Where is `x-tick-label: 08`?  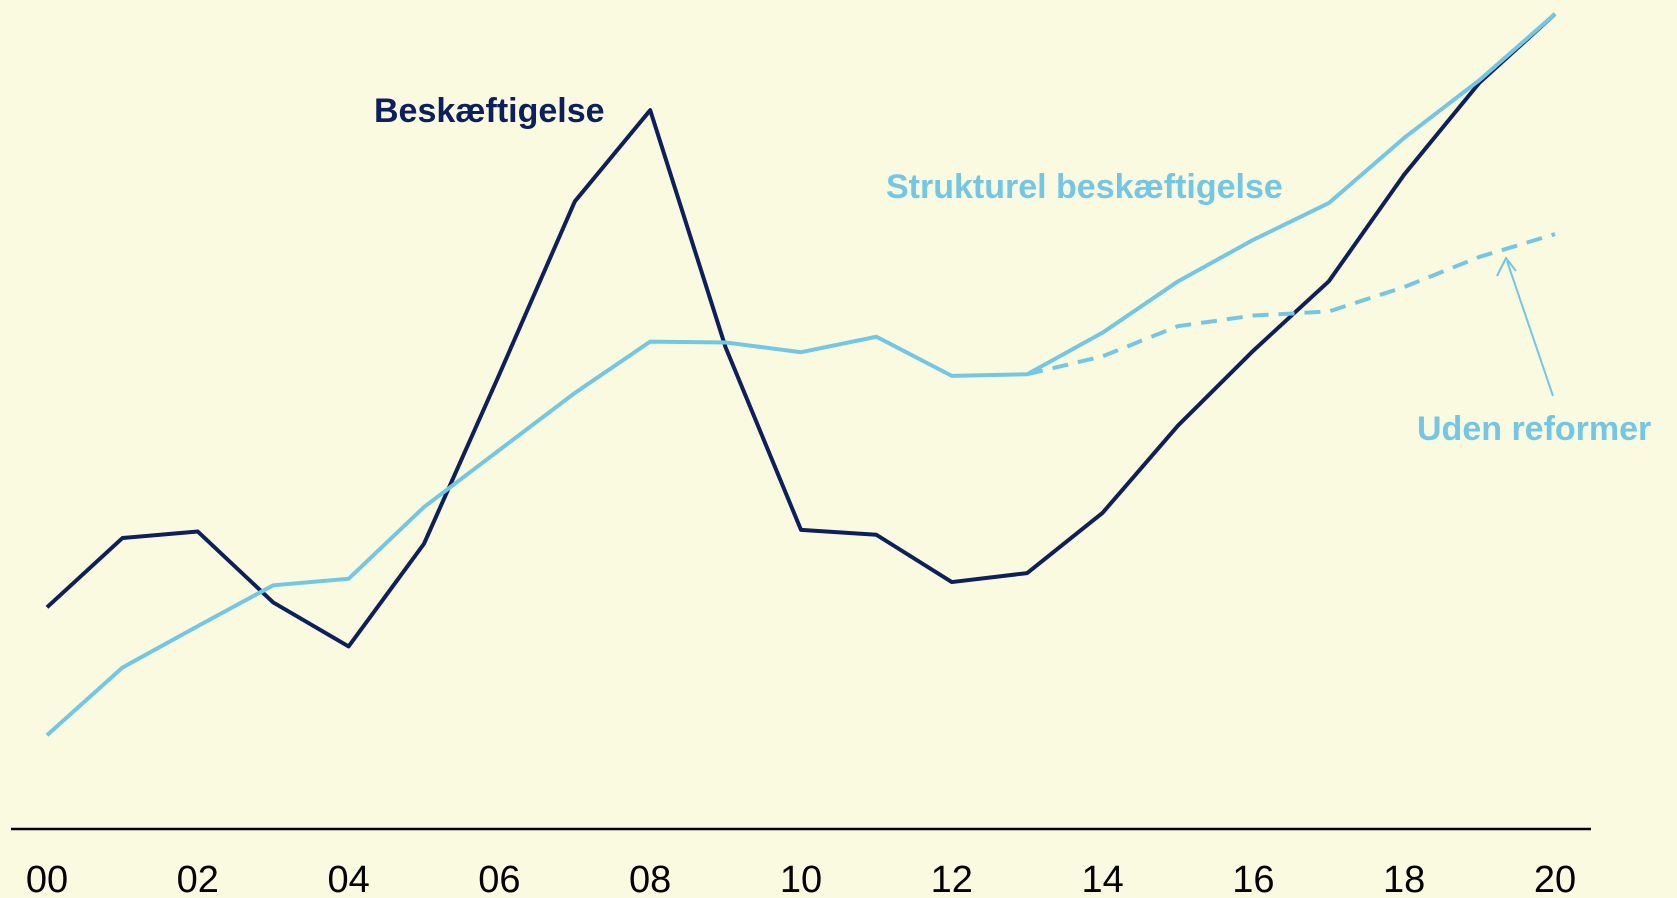
x-tick-label: 08 is located at coordinates (650, 878).